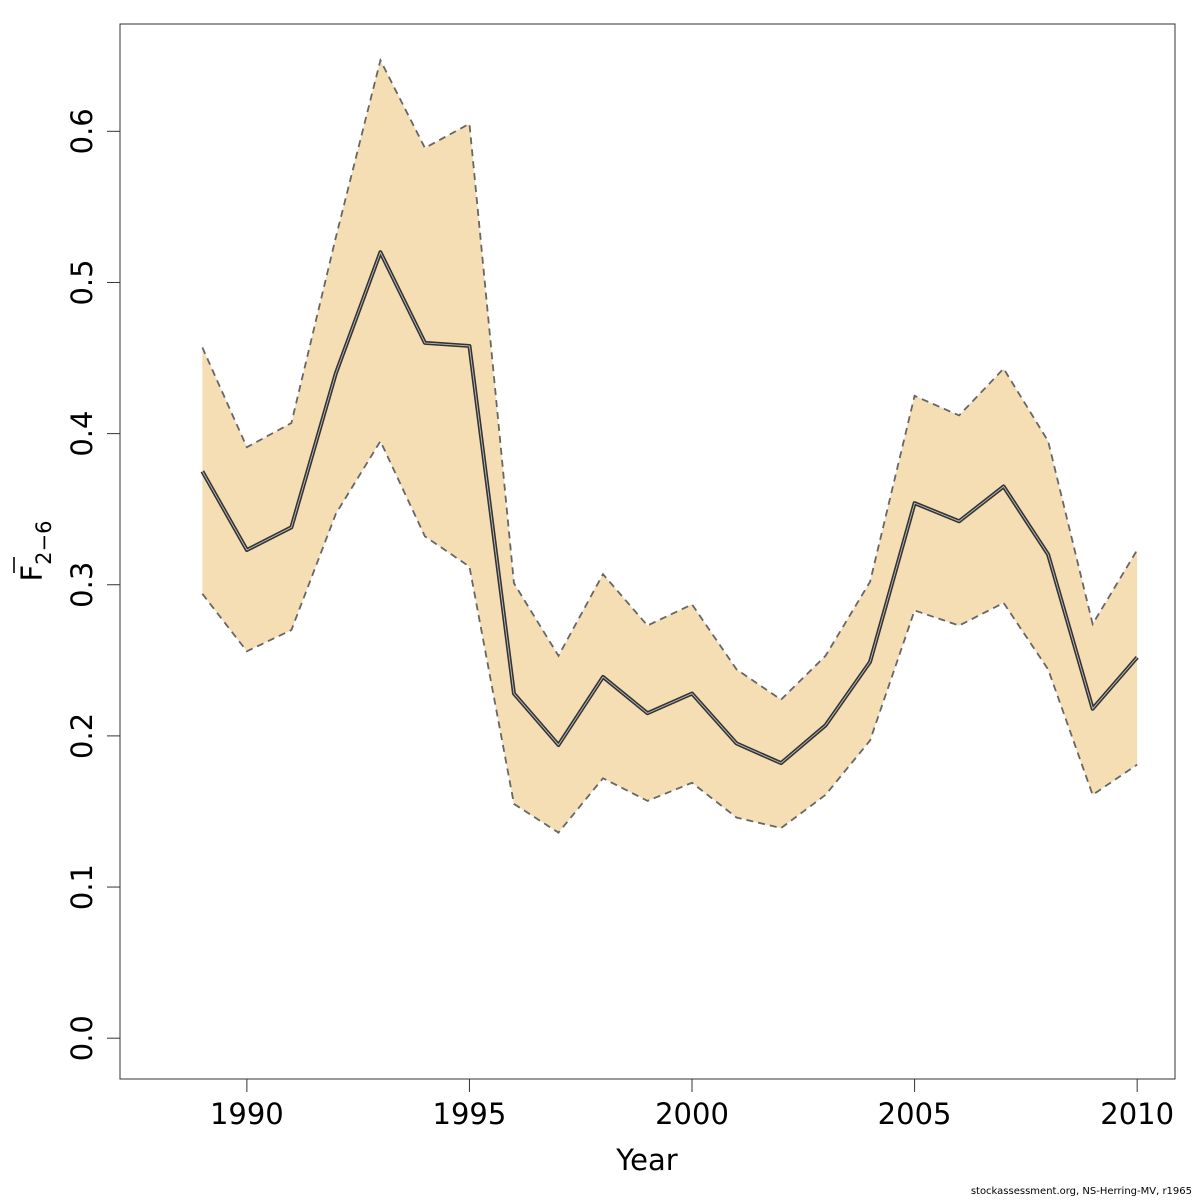  I want to click on y-tick-label: 0.2, so click(82, 736).